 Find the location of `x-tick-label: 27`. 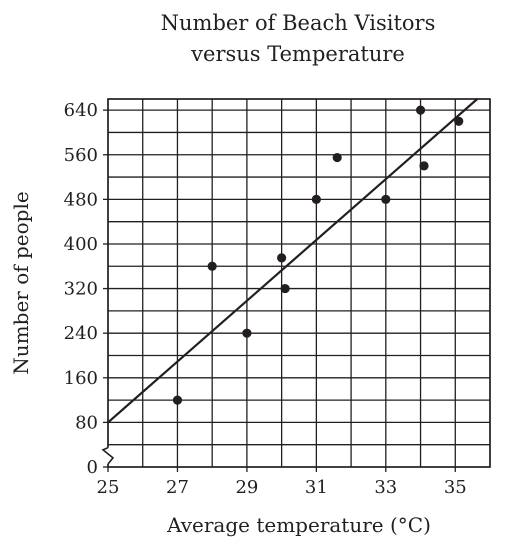

x-tick-label: 27 is located at coordinates (177, 487).